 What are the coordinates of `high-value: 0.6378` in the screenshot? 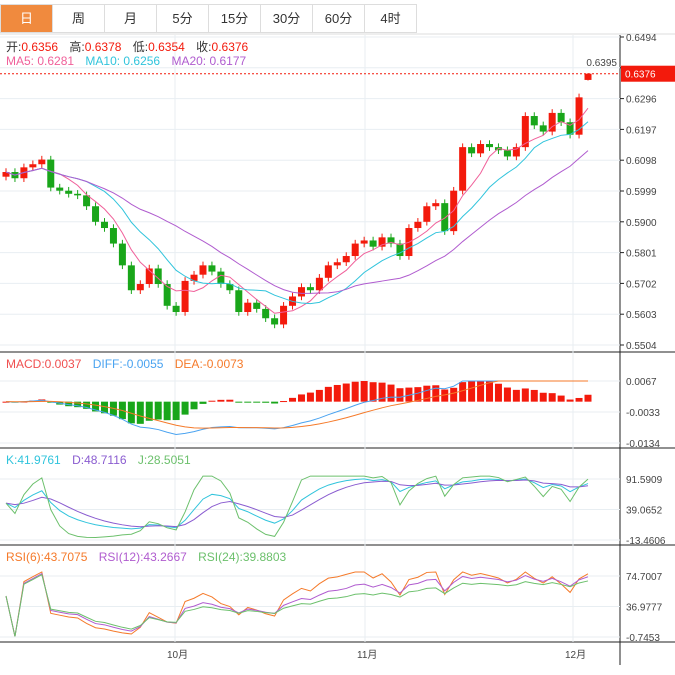 It's located at (103, 47).